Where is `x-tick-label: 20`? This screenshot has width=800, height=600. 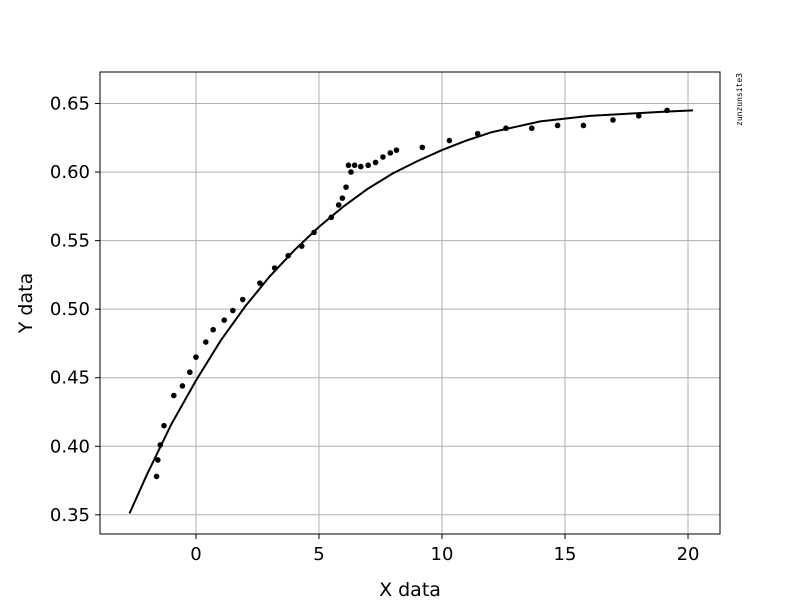
x-tick-label: 20 is located at coordinates (688, 554).